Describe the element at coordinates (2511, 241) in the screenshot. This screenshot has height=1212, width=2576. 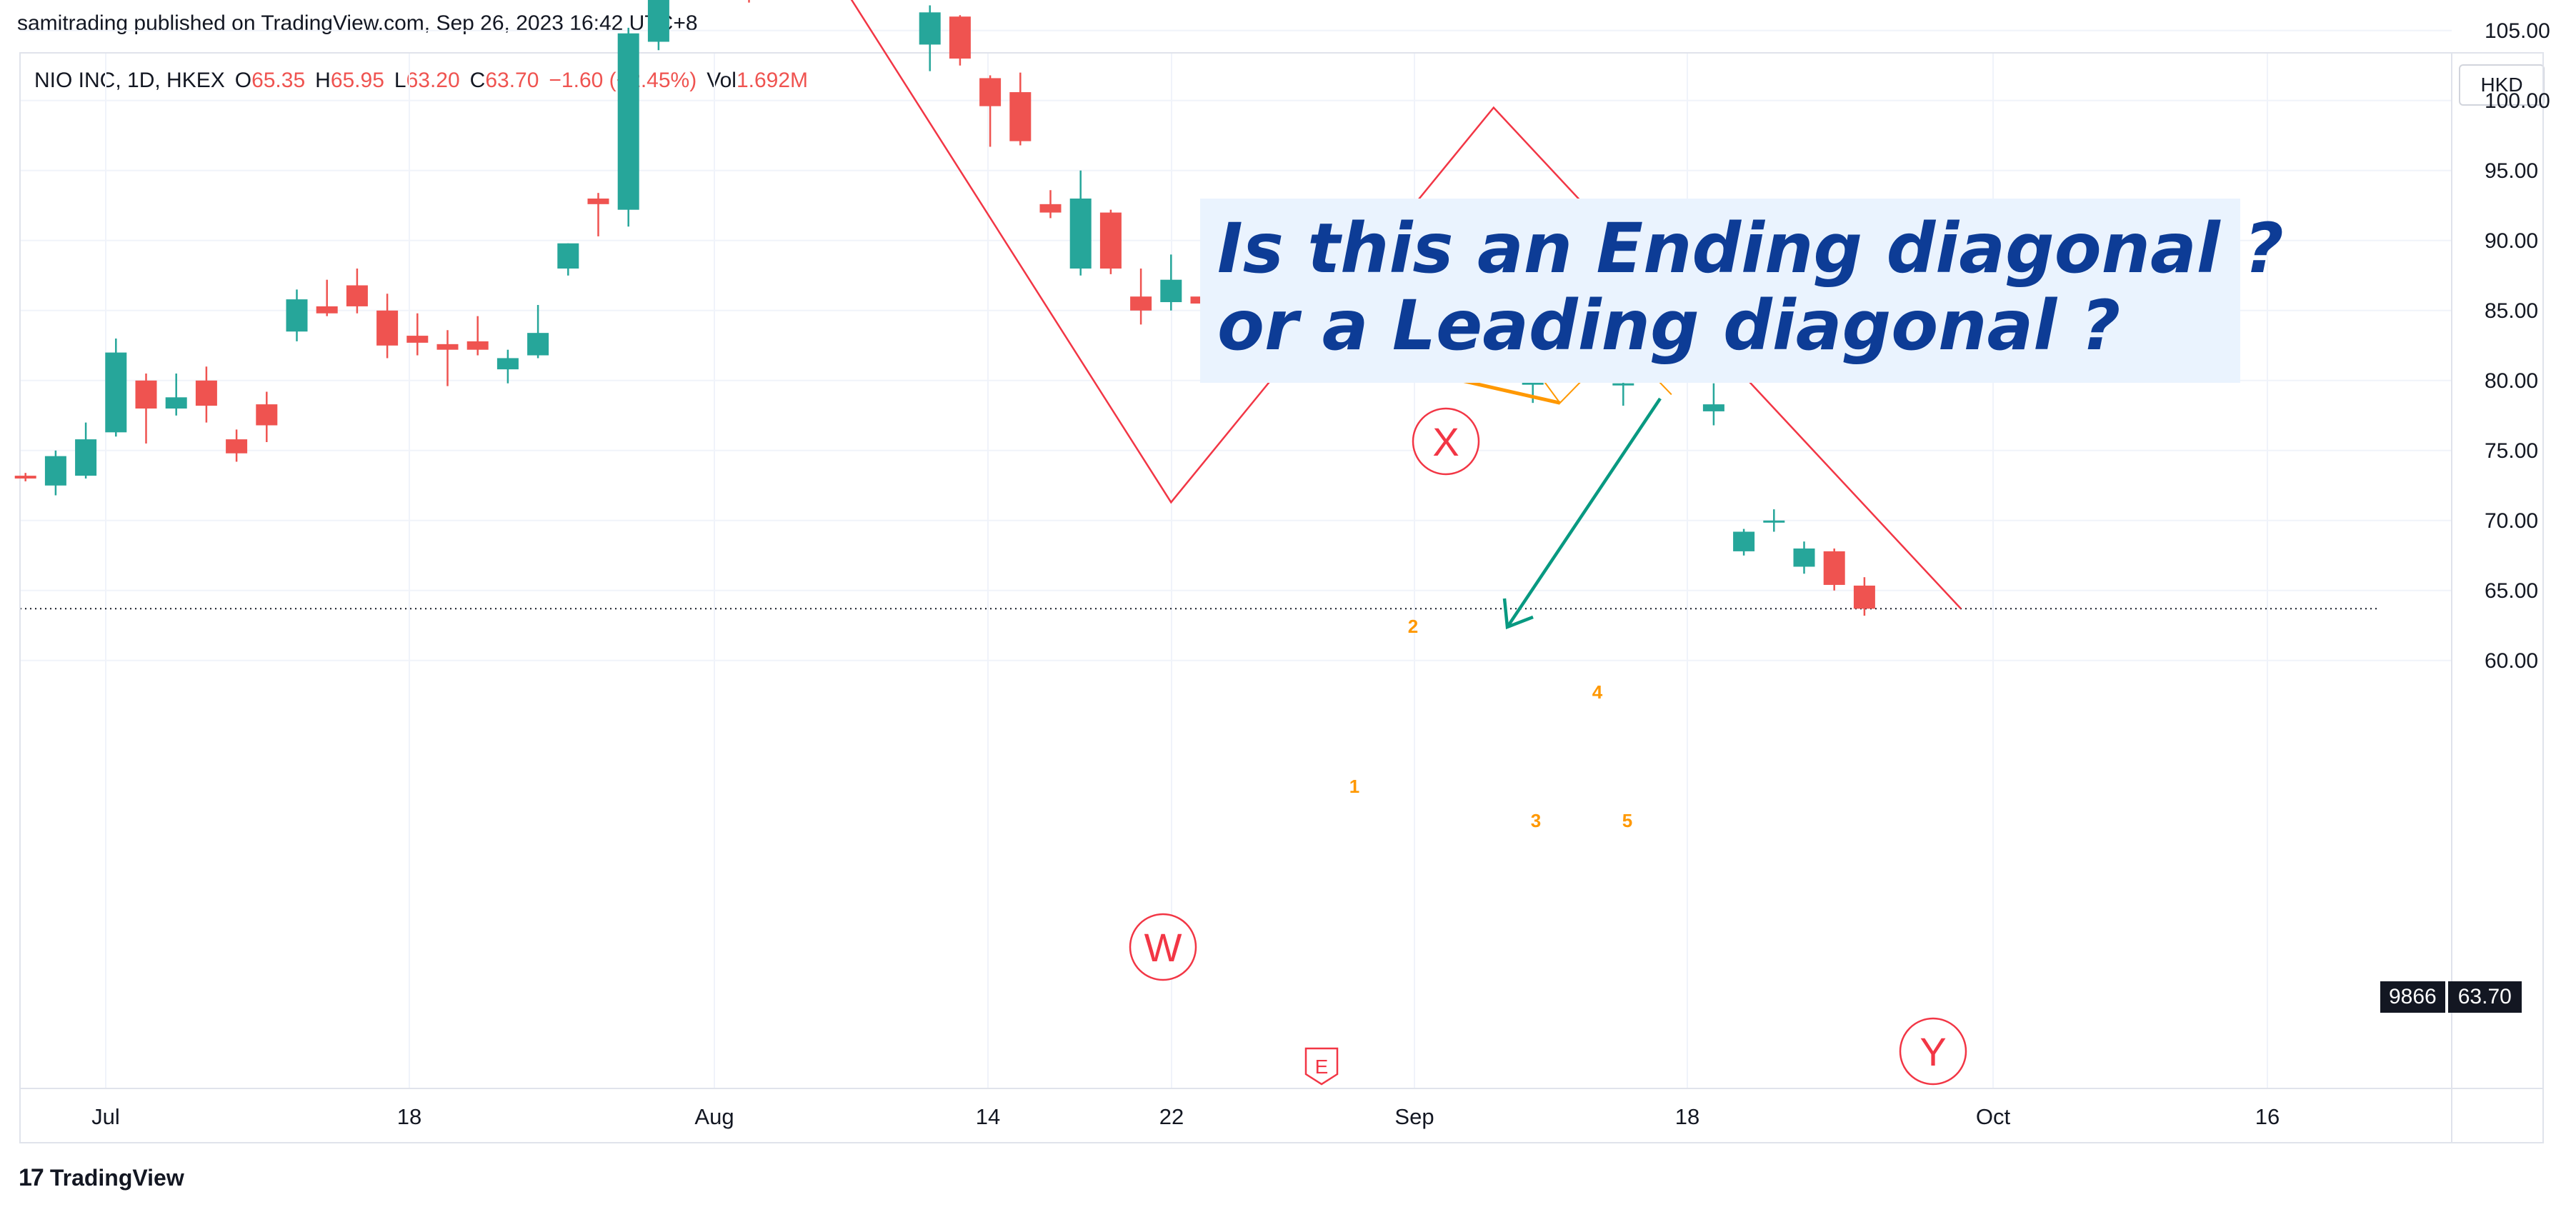
I see `y-tick-label: 90.00` at that location.